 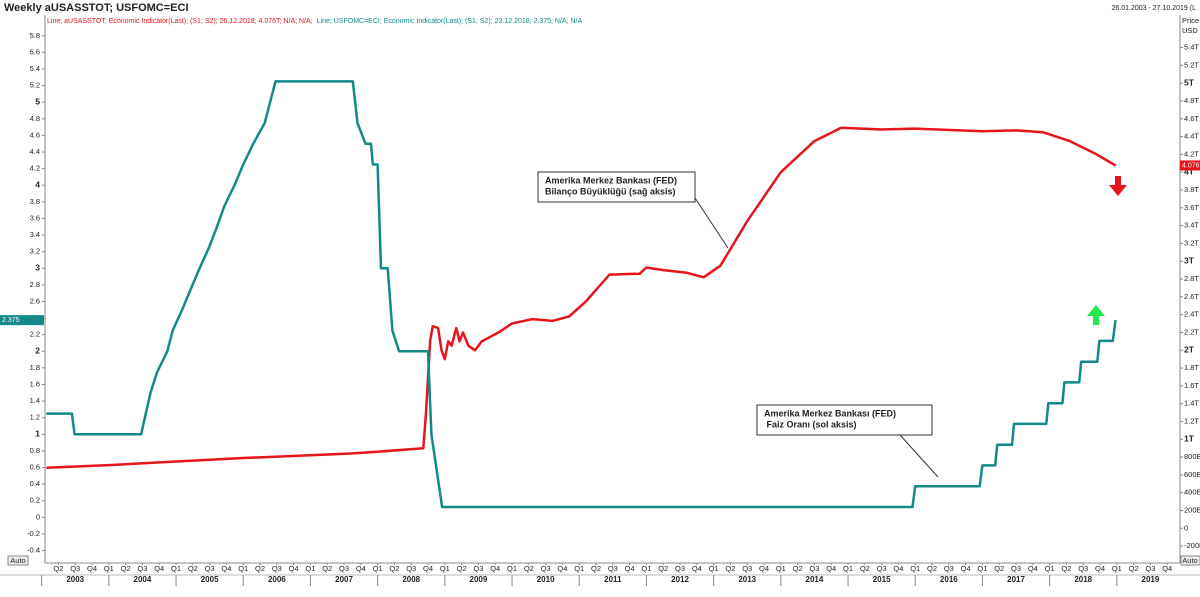 What do you see at coordinates (35, 168) in the screenshot?
I see `y-tick-label: 4.2` at bounding box center [35, 168].